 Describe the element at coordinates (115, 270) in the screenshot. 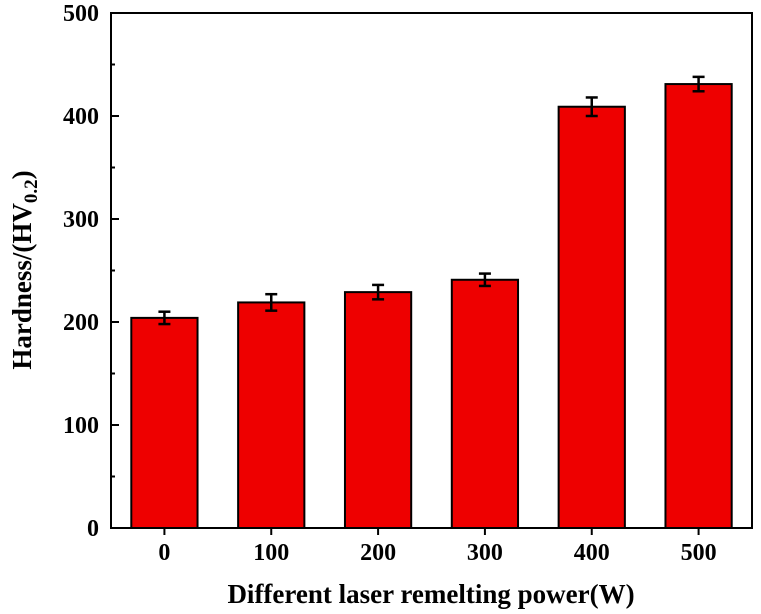

I see `y-axis-ticks` at that location.